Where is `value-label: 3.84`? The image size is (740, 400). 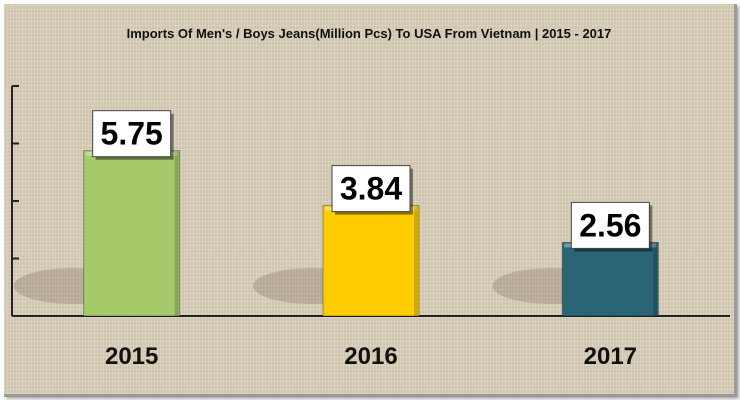
value-label: 3.84 is located at coordinates (371, 189).